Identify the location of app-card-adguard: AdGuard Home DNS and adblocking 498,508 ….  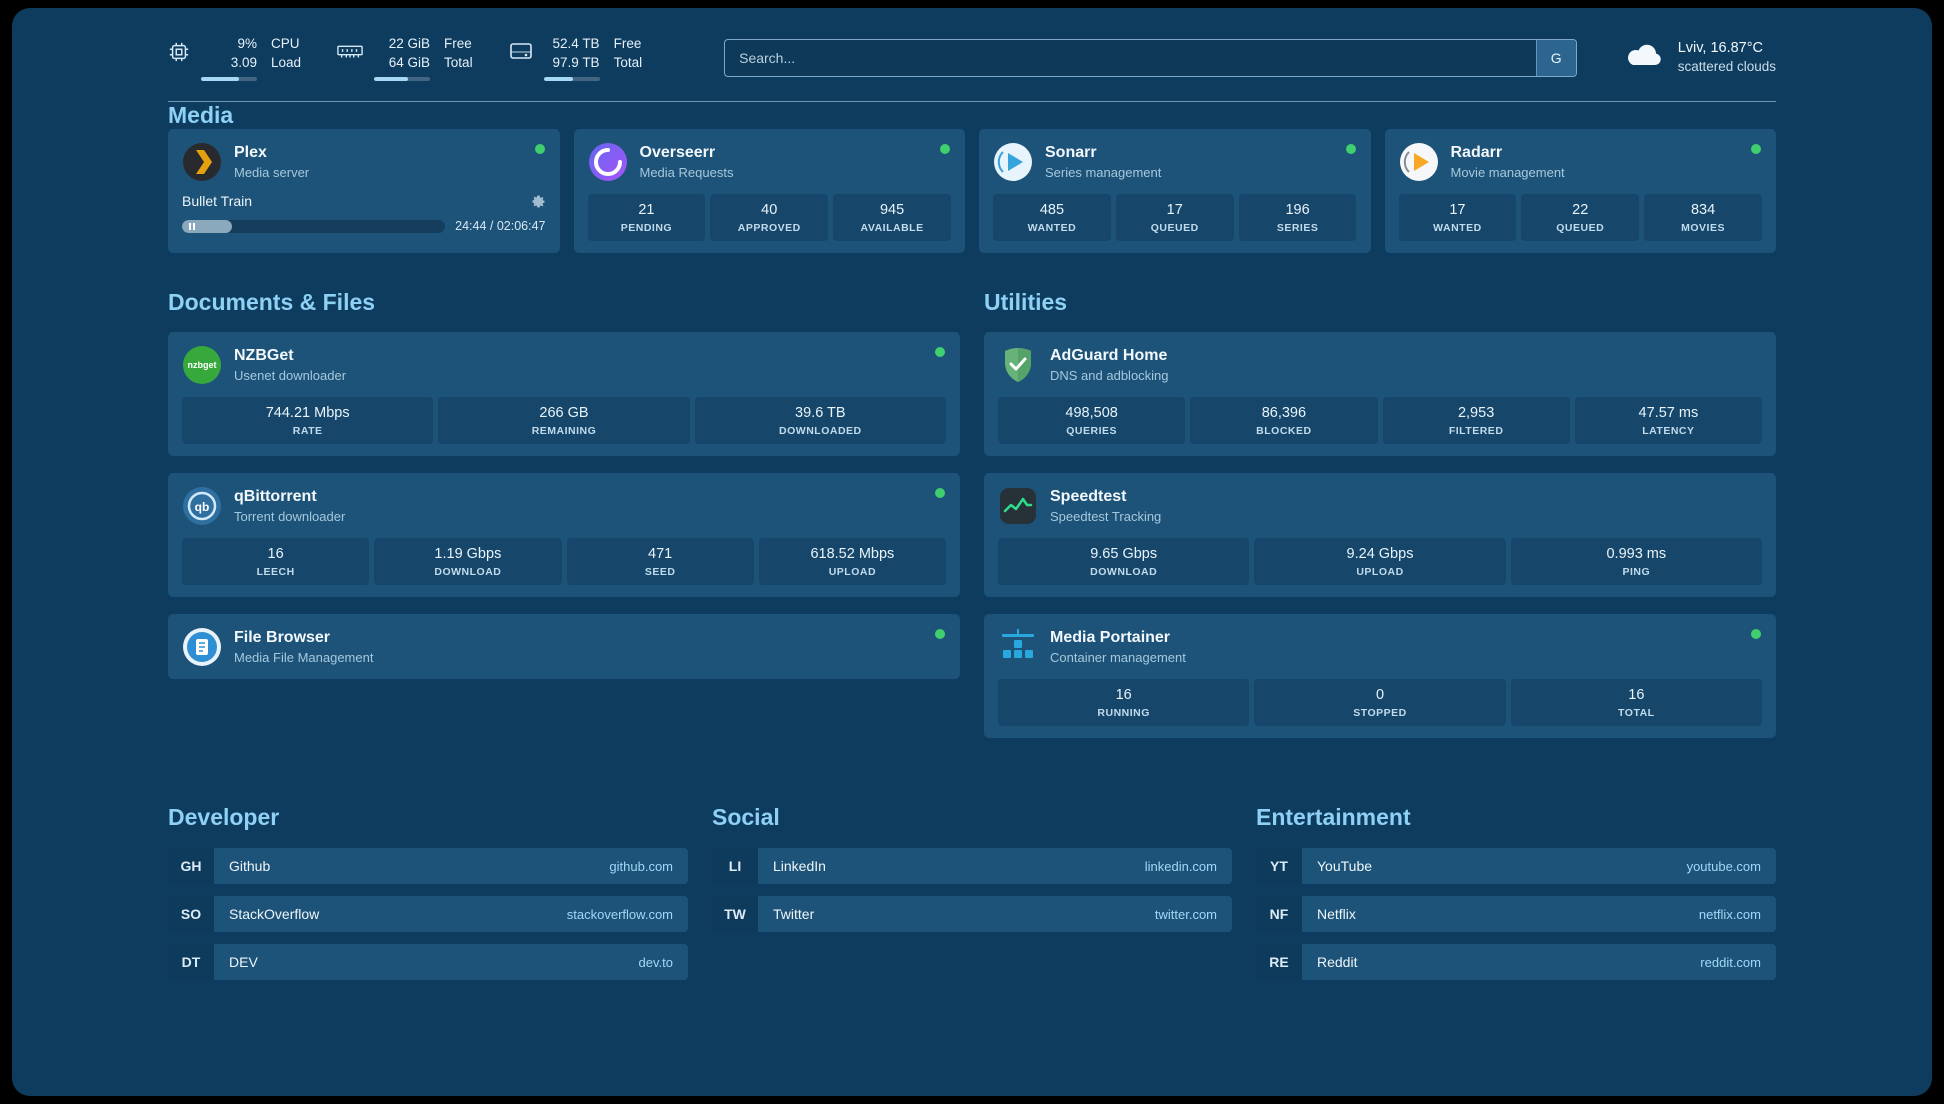
(1380, 394).